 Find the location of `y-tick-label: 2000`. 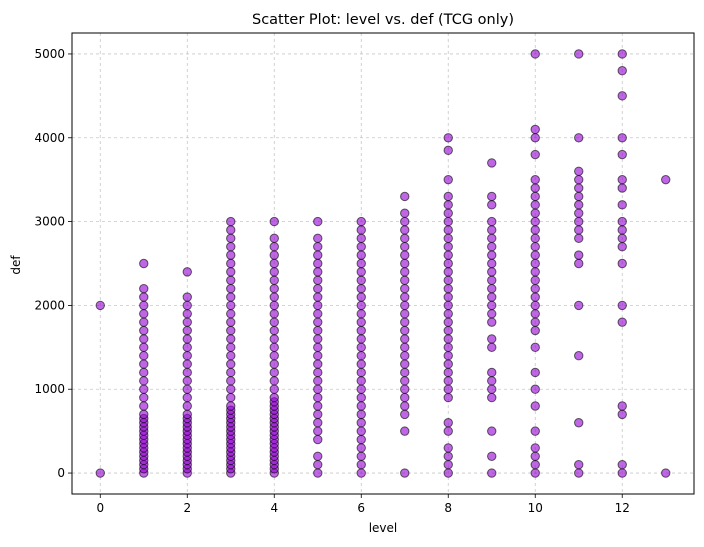

y-tick-label: 2000 is located at coordinates (49, 305).